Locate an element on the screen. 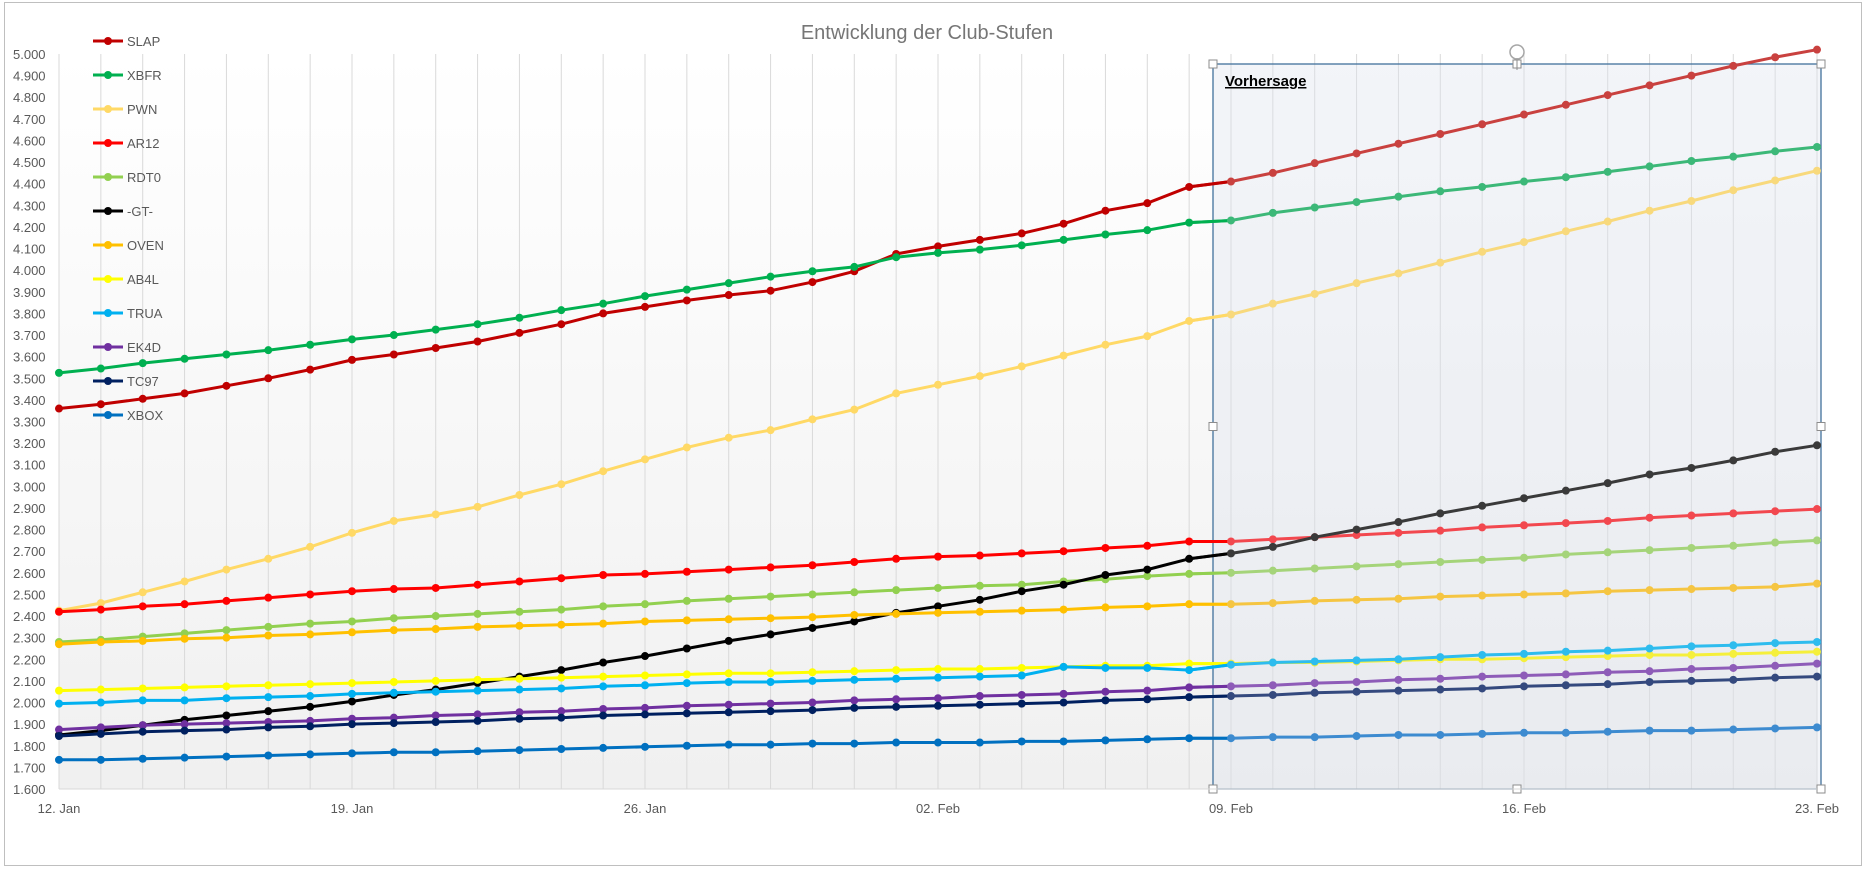 This screenshot has width=1863, height=870. rotate-handle-icon is located at coordinates (1517, 52).